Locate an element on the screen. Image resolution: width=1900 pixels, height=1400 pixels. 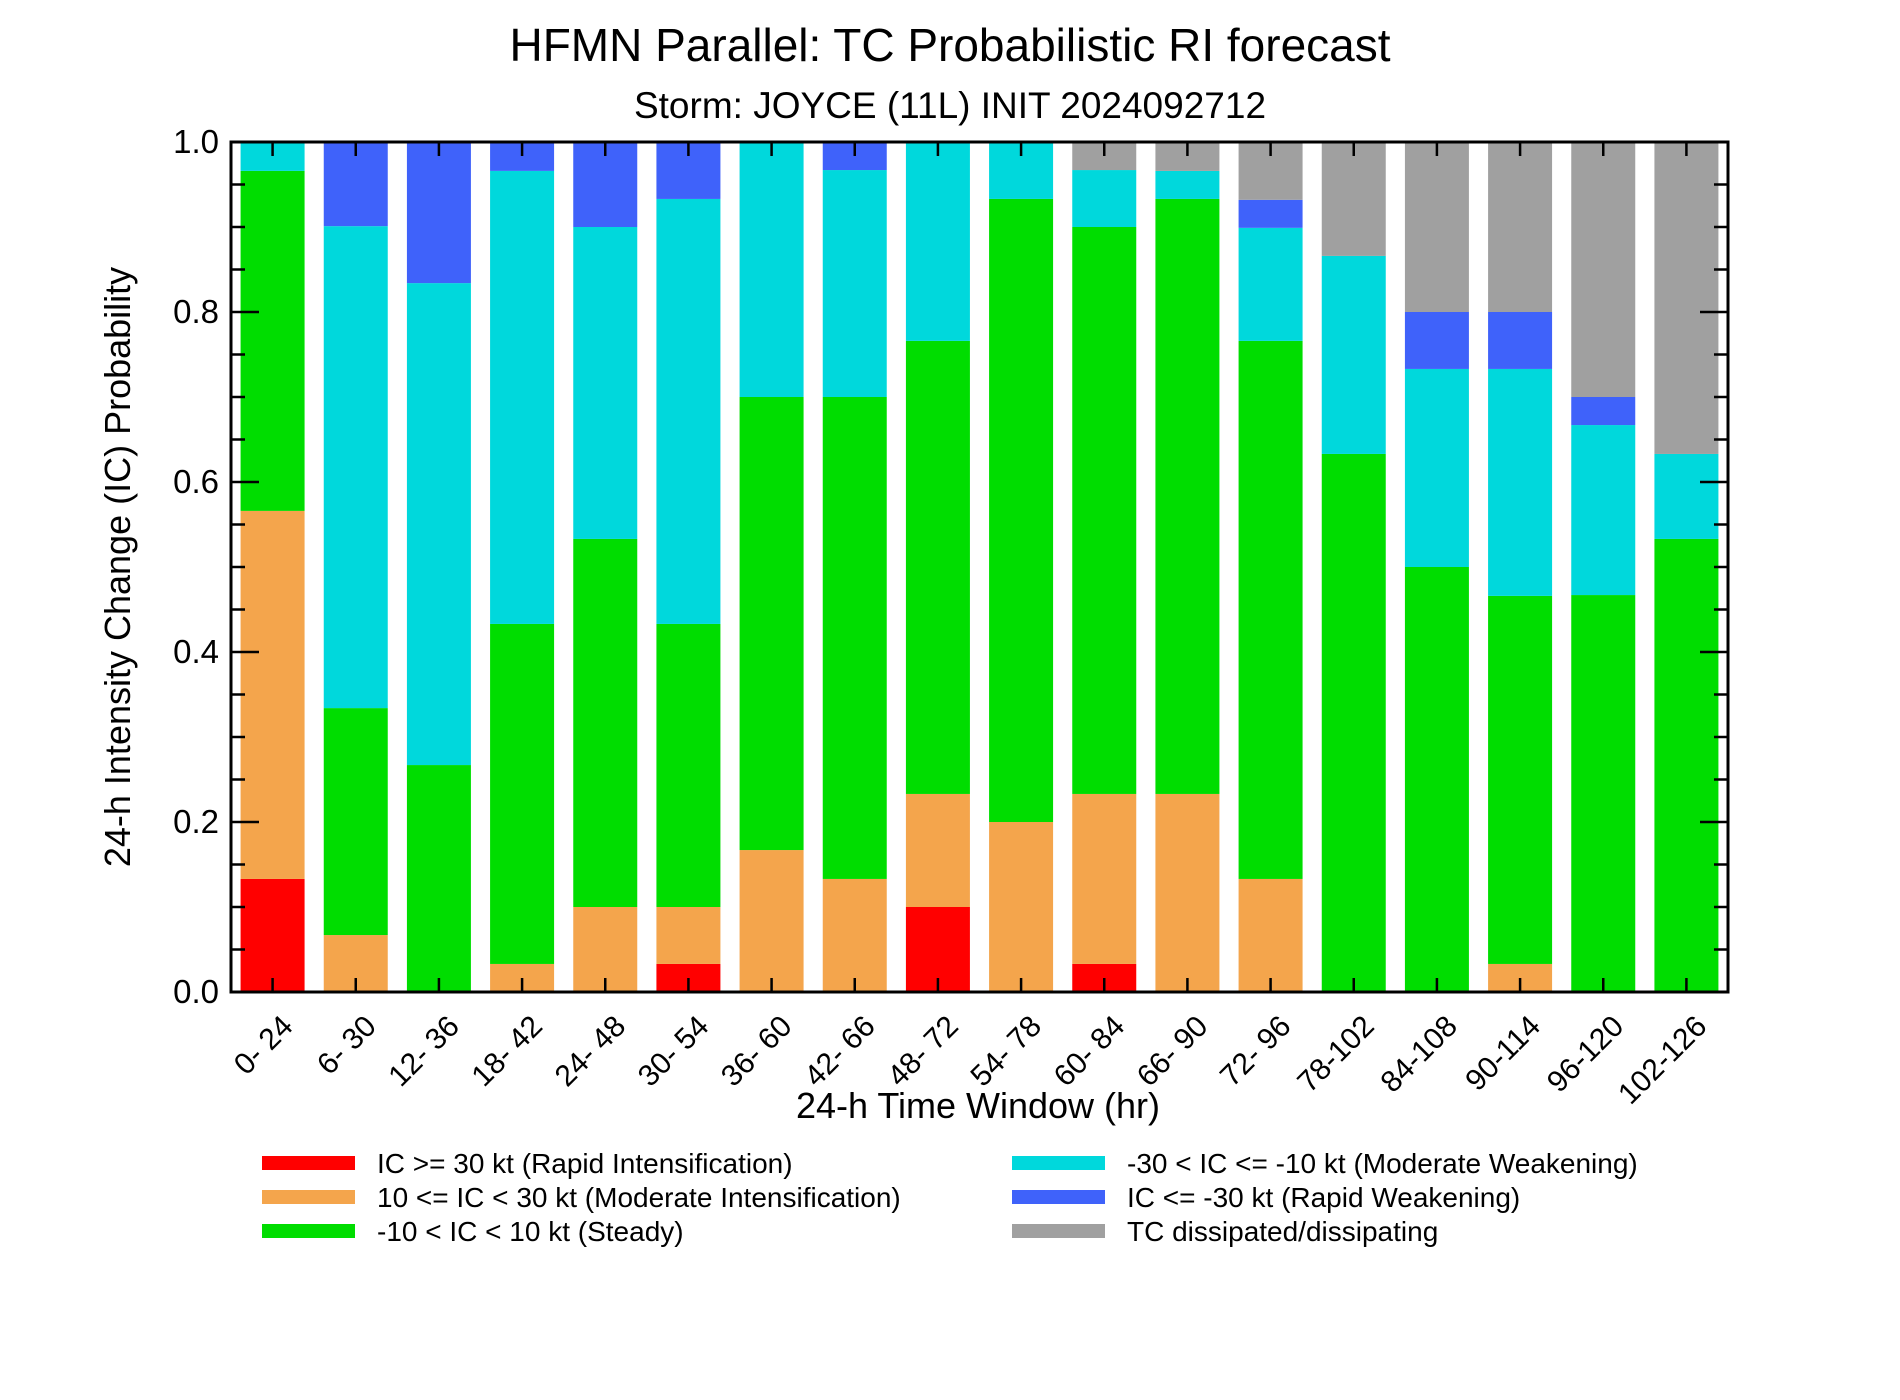
x-tick-label: 54- 78 is located at coordinates (1006, 1051).